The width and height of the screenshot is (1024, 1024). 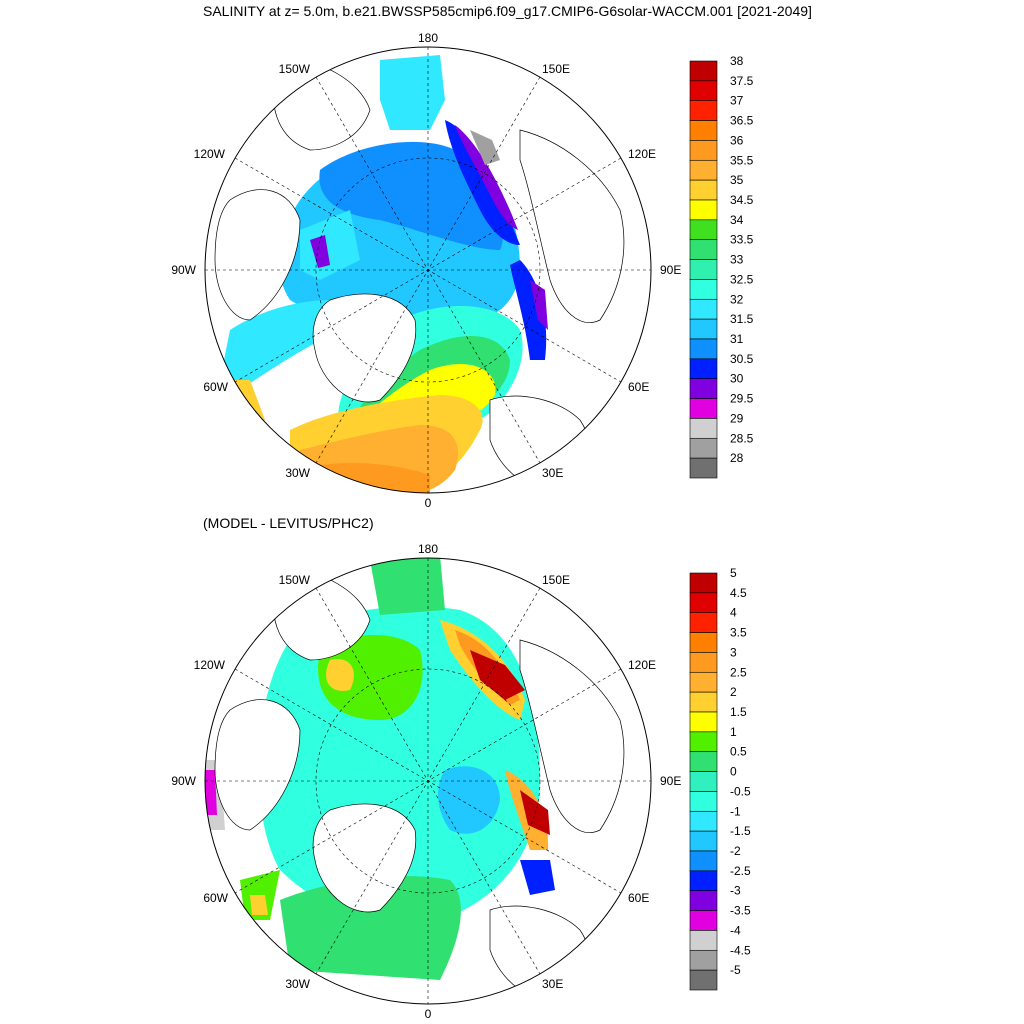 I want to click on archipelago-fresh, so click(x=320, y=251).